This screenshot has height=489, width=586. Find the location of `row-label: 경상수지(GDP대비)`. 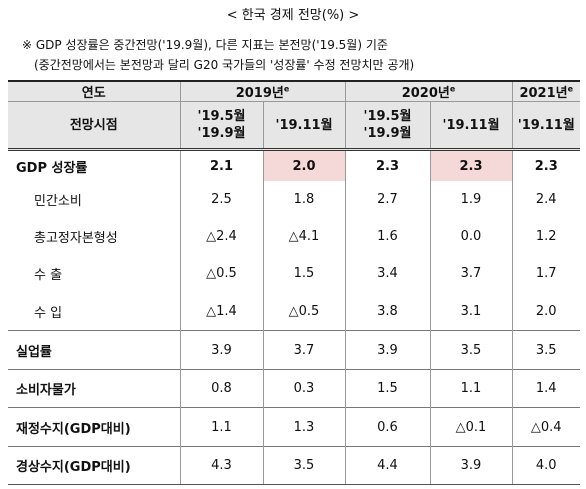

row-label: 경상수지(GDP대비) is located at coordinates (94, 465).